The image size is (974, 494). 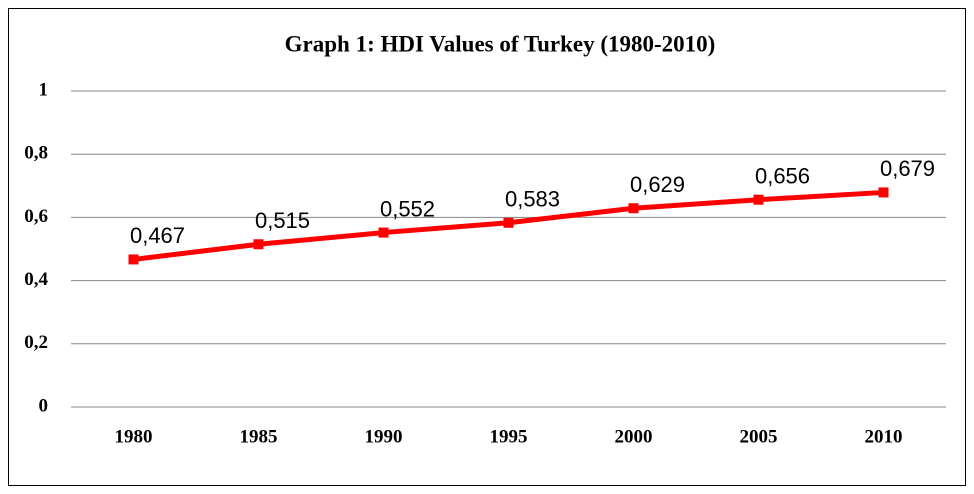 What do you see at coordinates (157, 235) in the screenshot?
I see `data-label: 0,467` at bounding box center [157, 235].